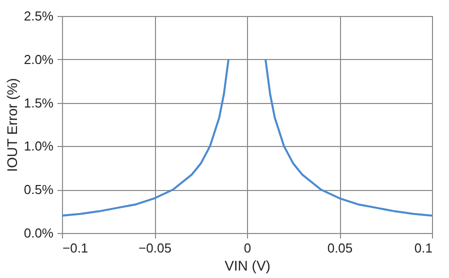  What do you see at coordinates (39, 102) in the screenshot?
I see `y-tick-label: 1.5%` at bounding box center [39, 102].